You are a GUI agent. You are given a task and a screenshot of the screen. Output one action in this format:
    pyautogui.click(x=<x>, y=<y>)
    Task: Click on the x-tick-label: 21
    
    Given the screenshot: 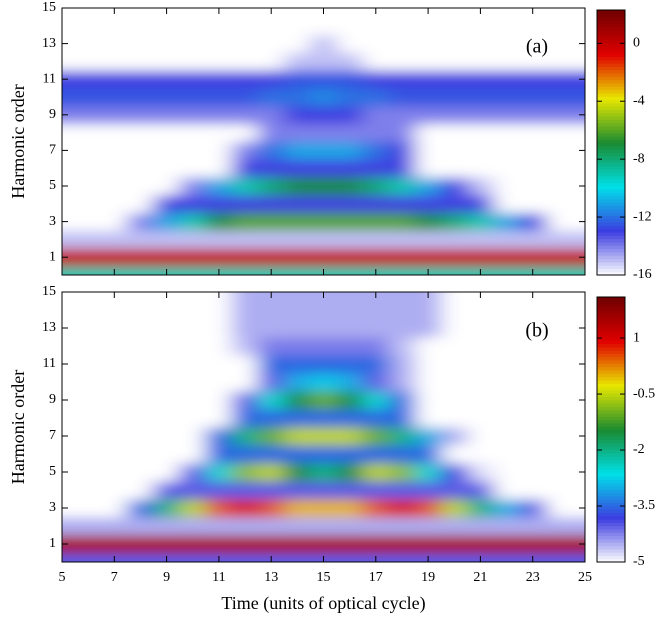 What is the action you would take?
    pyautogui.click(x=480, y=577)
    